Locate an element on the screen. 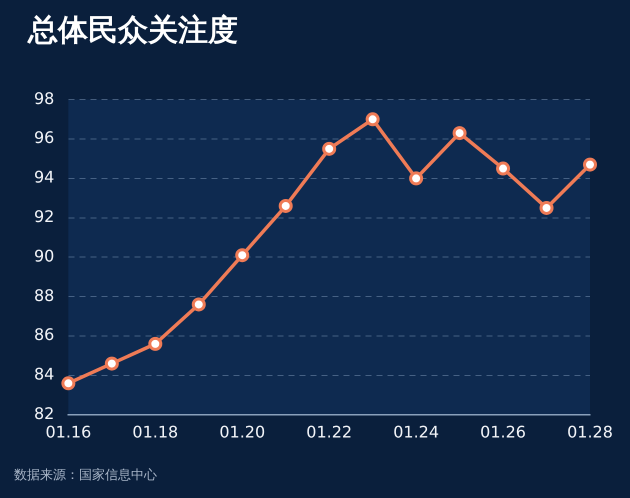 The height and width of the screenshot is (498, 630). y-tick-label: 86 is located at coordinates (44, 334).